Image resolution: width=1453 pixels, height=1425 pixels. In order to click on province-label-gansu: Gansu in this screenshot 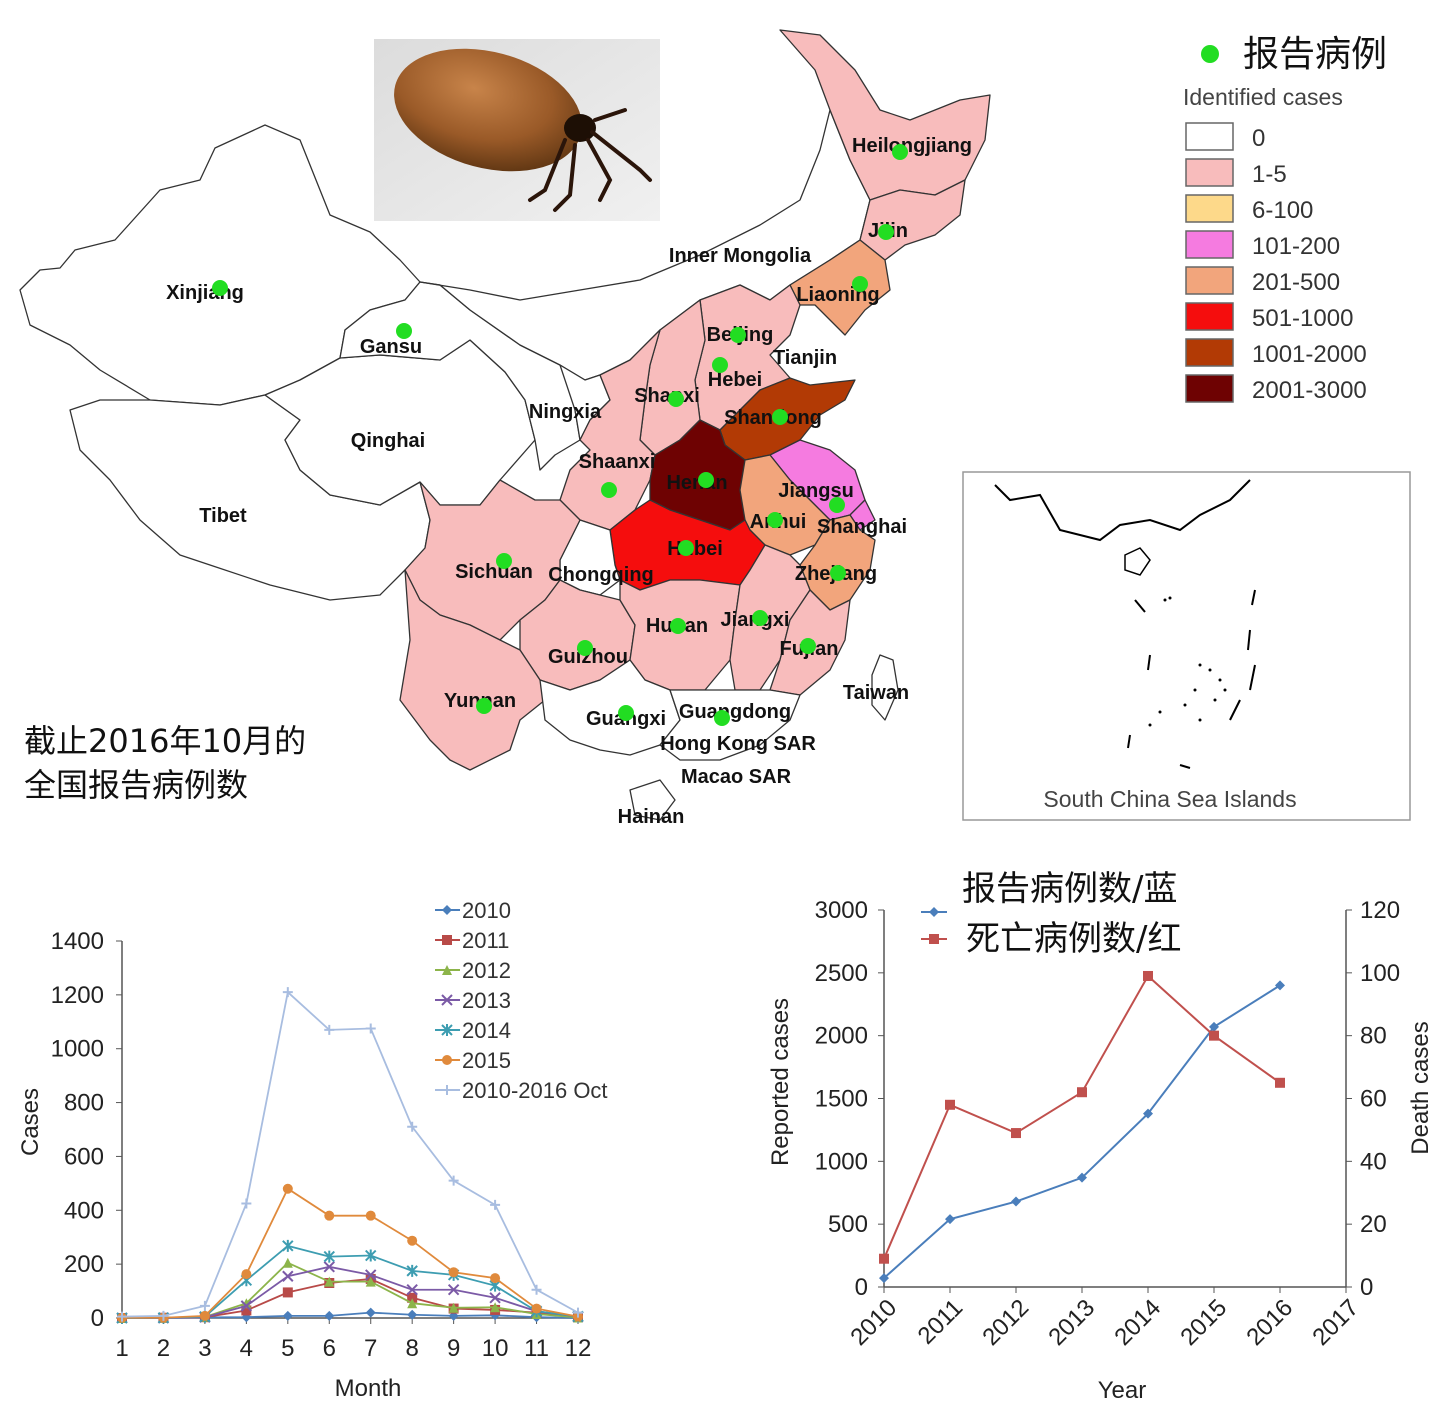, I will do `click(391, 347)`.